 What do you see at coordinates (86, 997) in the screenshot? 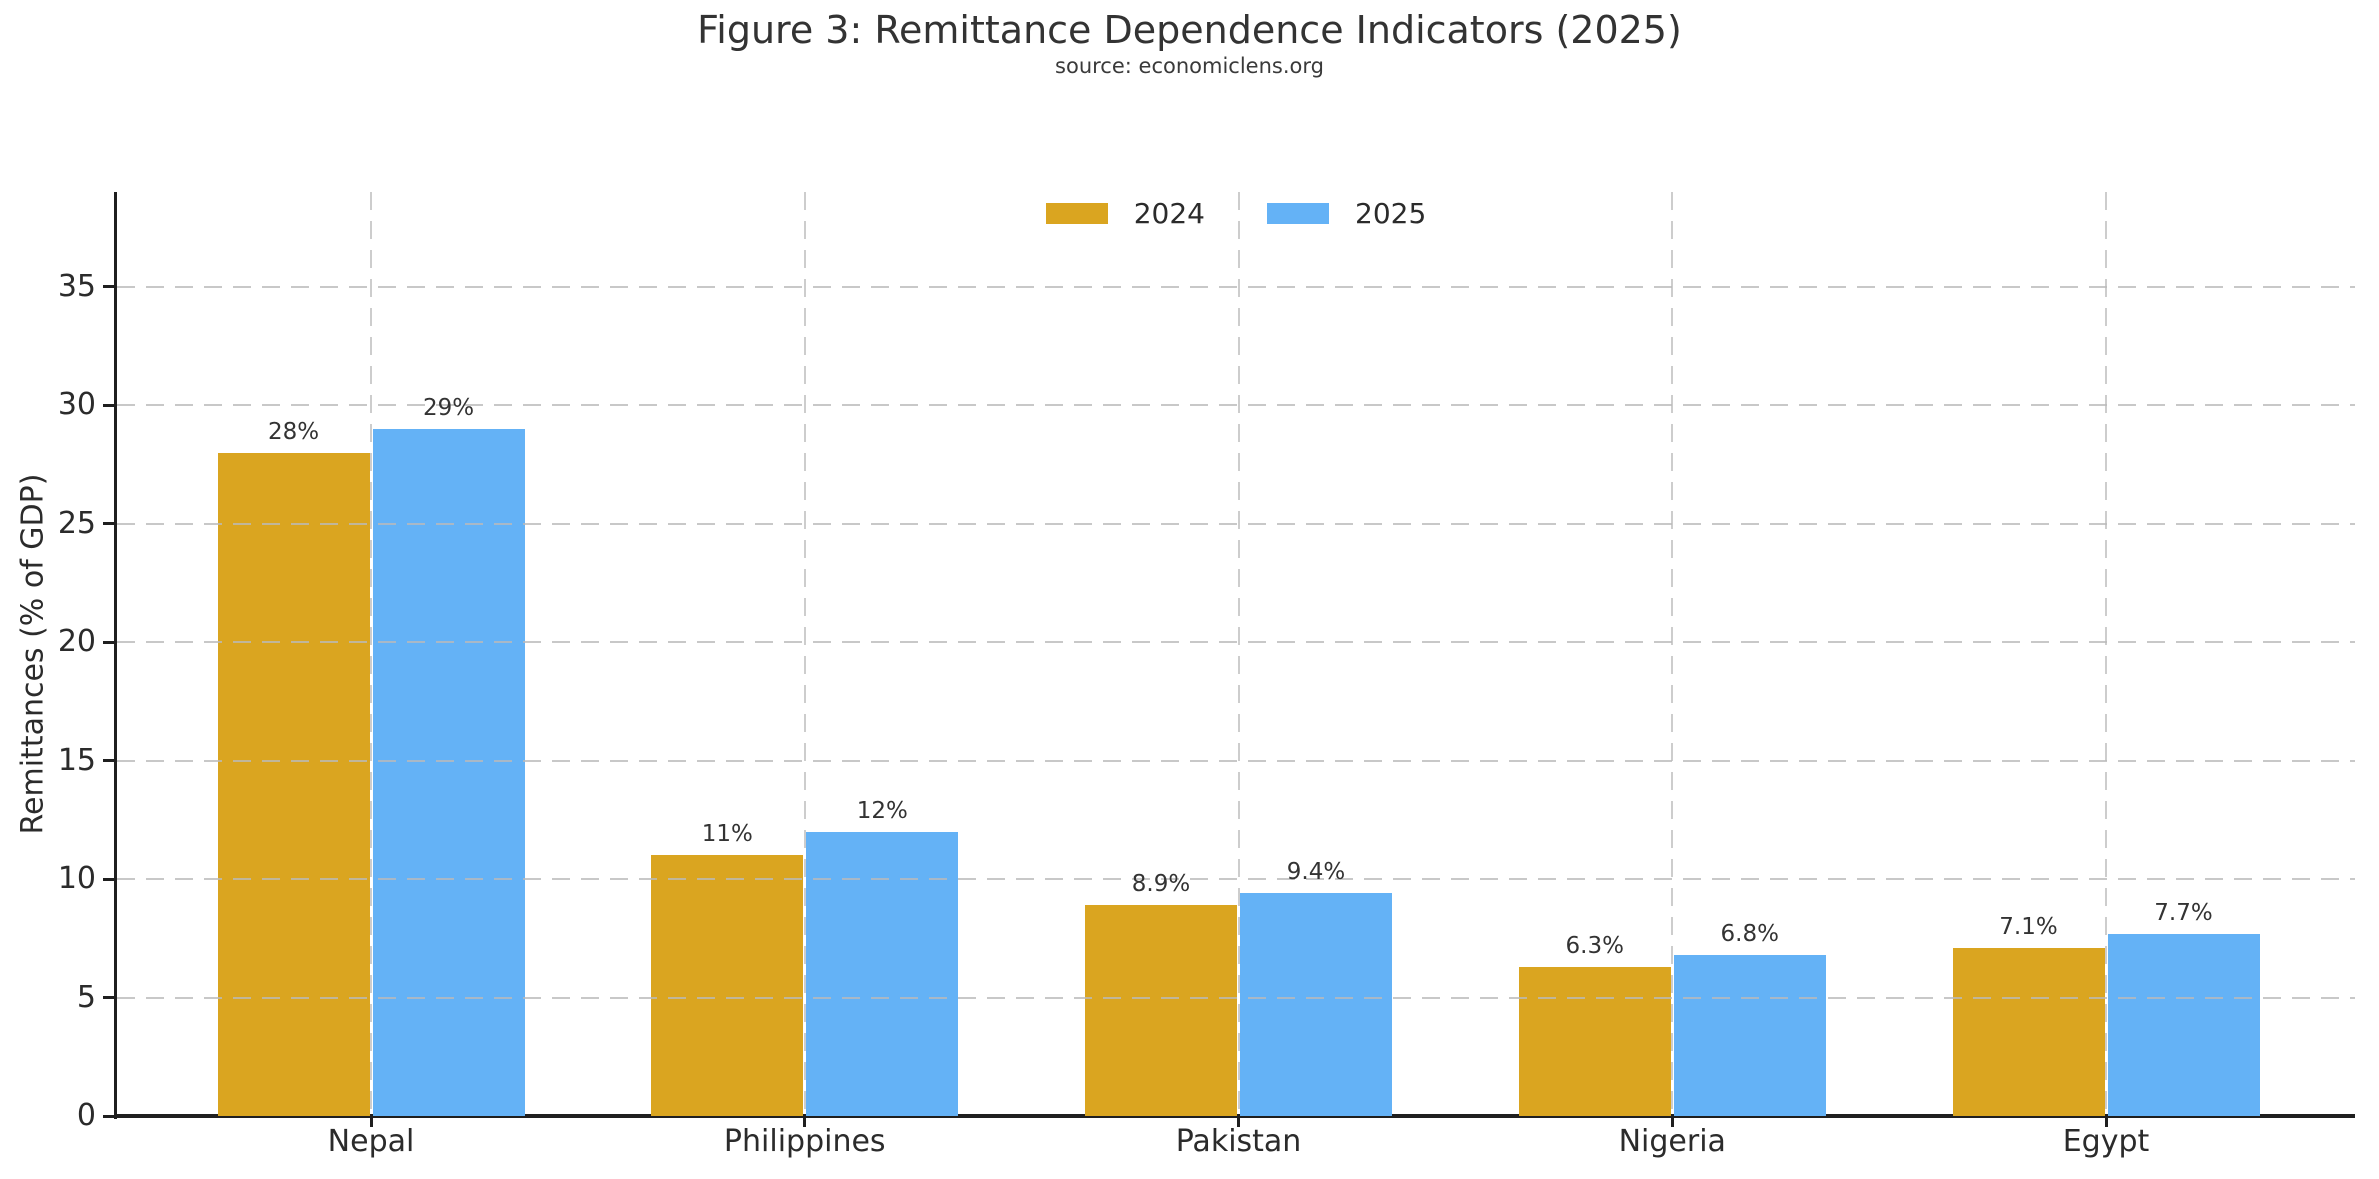
I see `y-tick-label-5: 5` at bounding box center [86, 997].